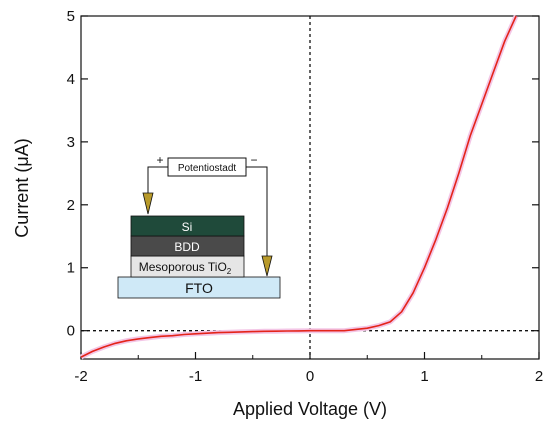  Describe the element at coordinates (257, 212) in the screenshot. I see `right-wire` at that location.